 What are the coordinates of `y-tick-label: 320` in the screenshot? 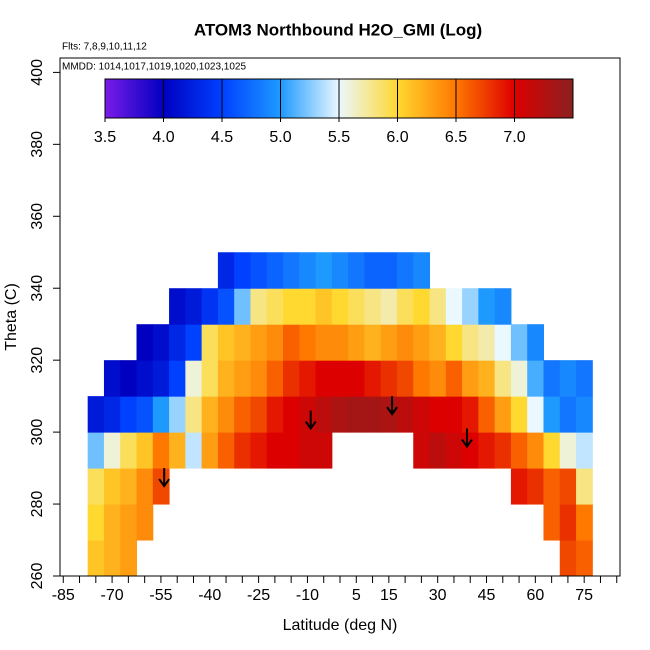 It's located at (37, 360).